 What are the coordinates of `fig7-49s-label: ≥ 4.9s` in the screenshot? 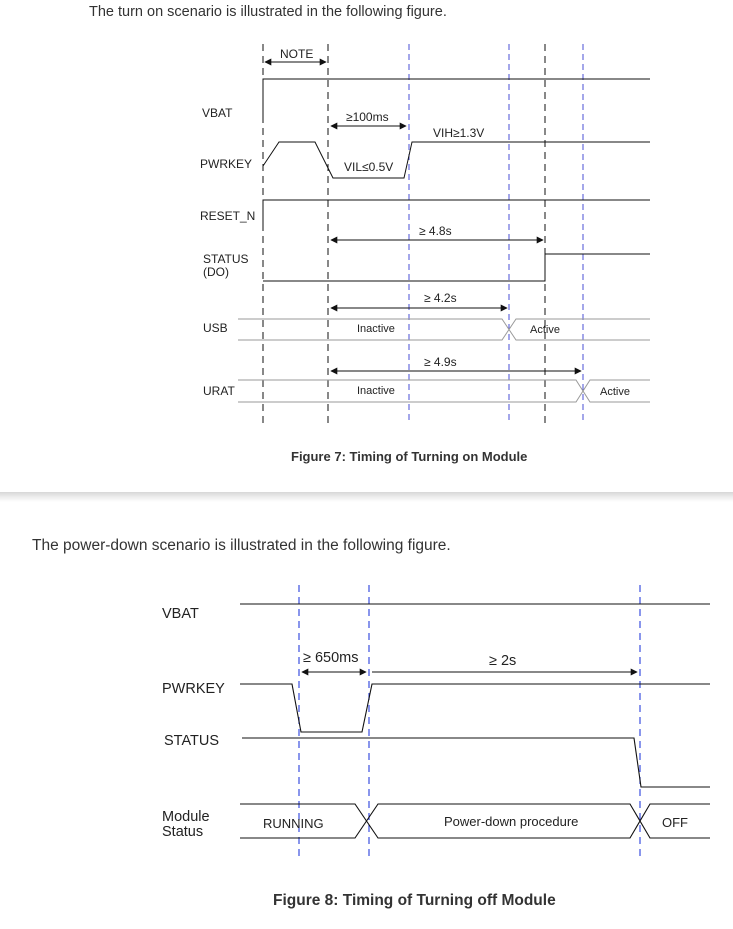 It's located at (440, 362).